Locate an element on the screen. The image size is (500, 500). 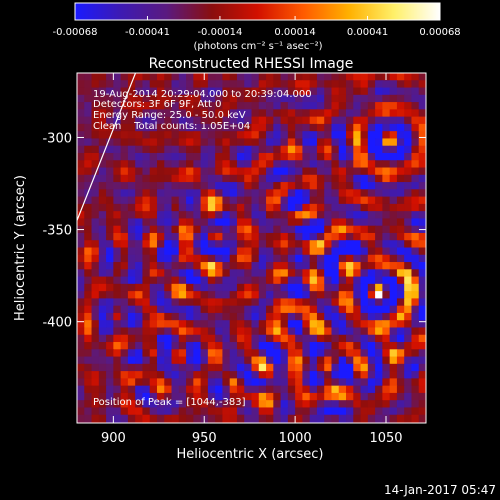
peak-position-label: Position of Peak = [1044,-383] is located at coordinates (169, 402).